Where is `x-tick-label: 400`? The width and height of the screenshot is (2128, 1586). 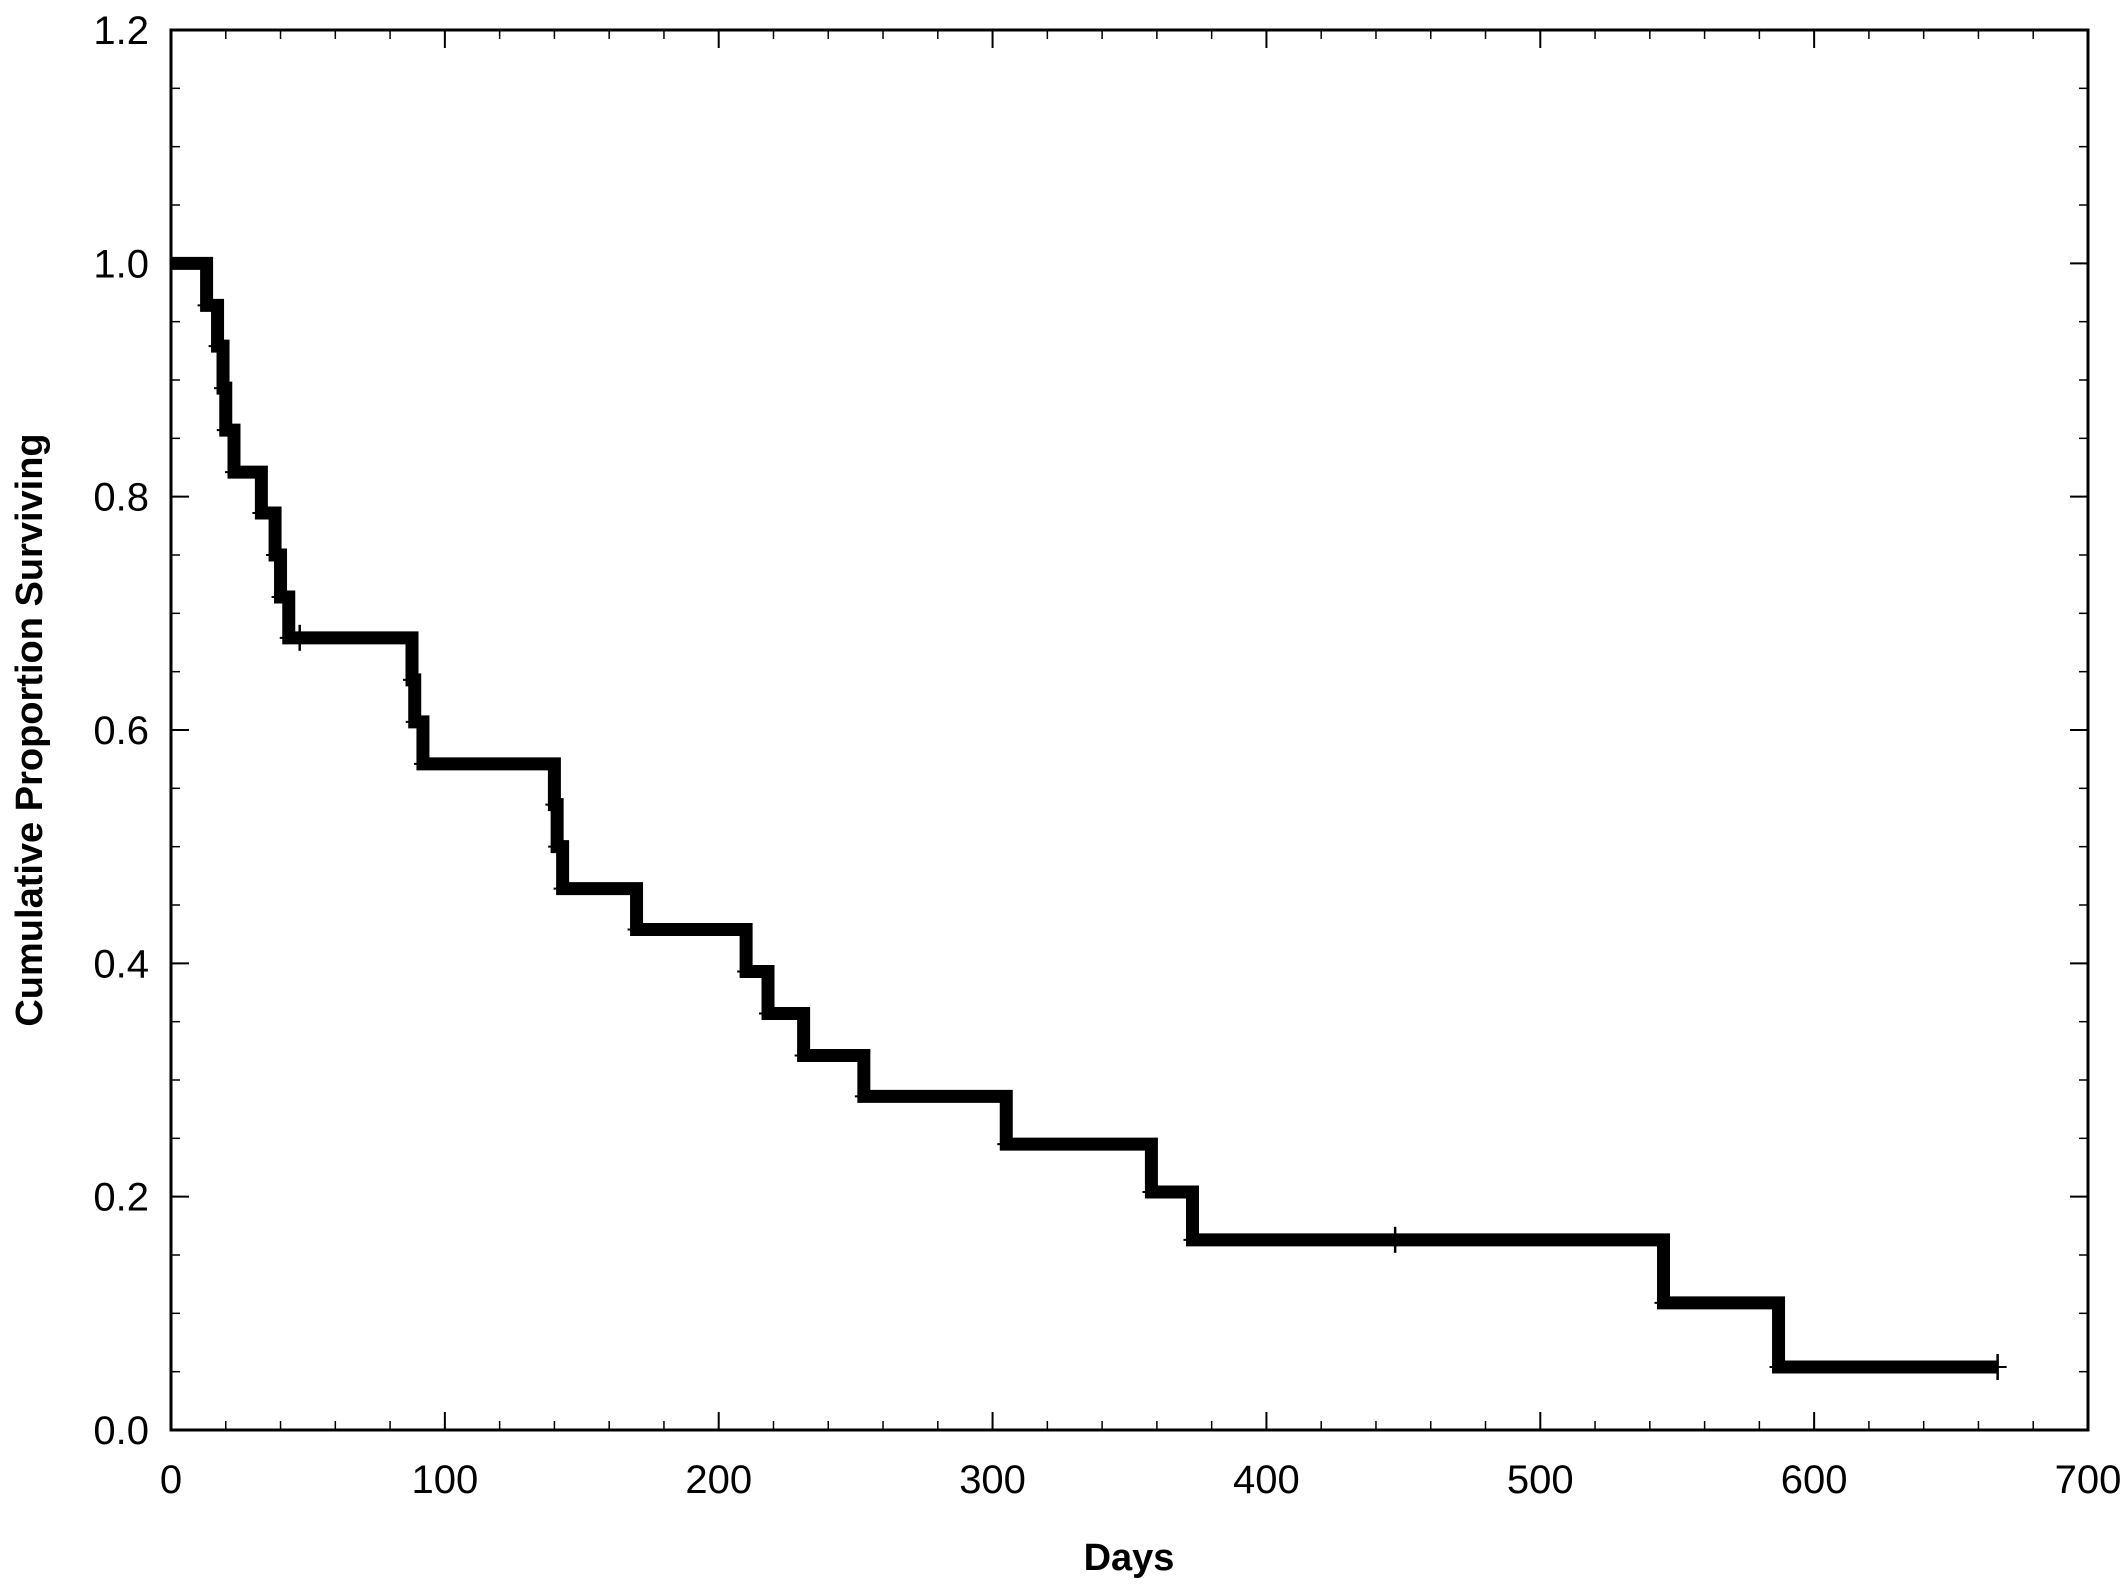
x-tick-label: 400 is located at coordinates (1266, 1480).